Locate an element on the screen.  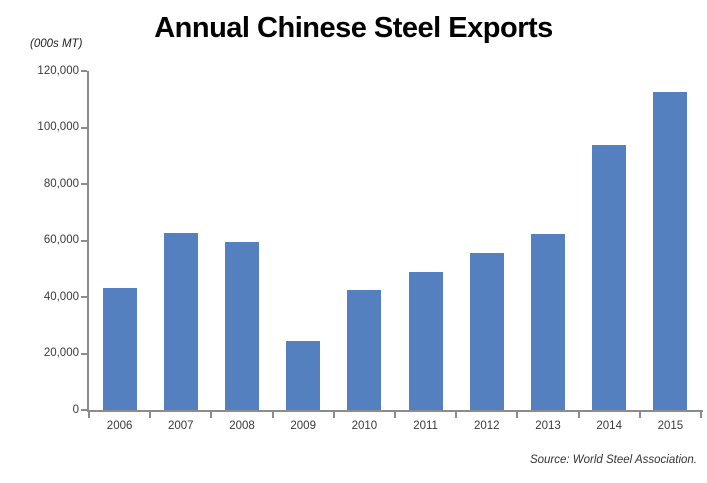
x-axis-label: 2012 is located at coordinates (486, 426).